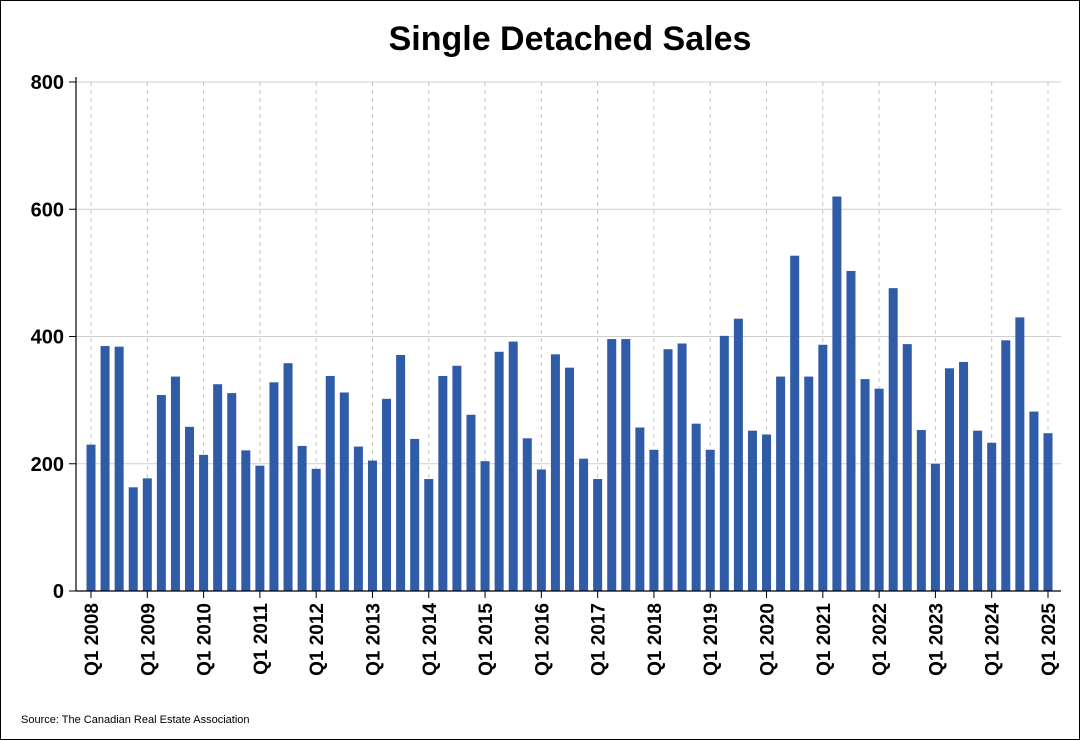 This screenshot has height=740, width=1080. What do you see at coordinates (599, 639) in the screenshot?
I see `x-tick-label: Q1 2017` at bounding box center [599, 639].